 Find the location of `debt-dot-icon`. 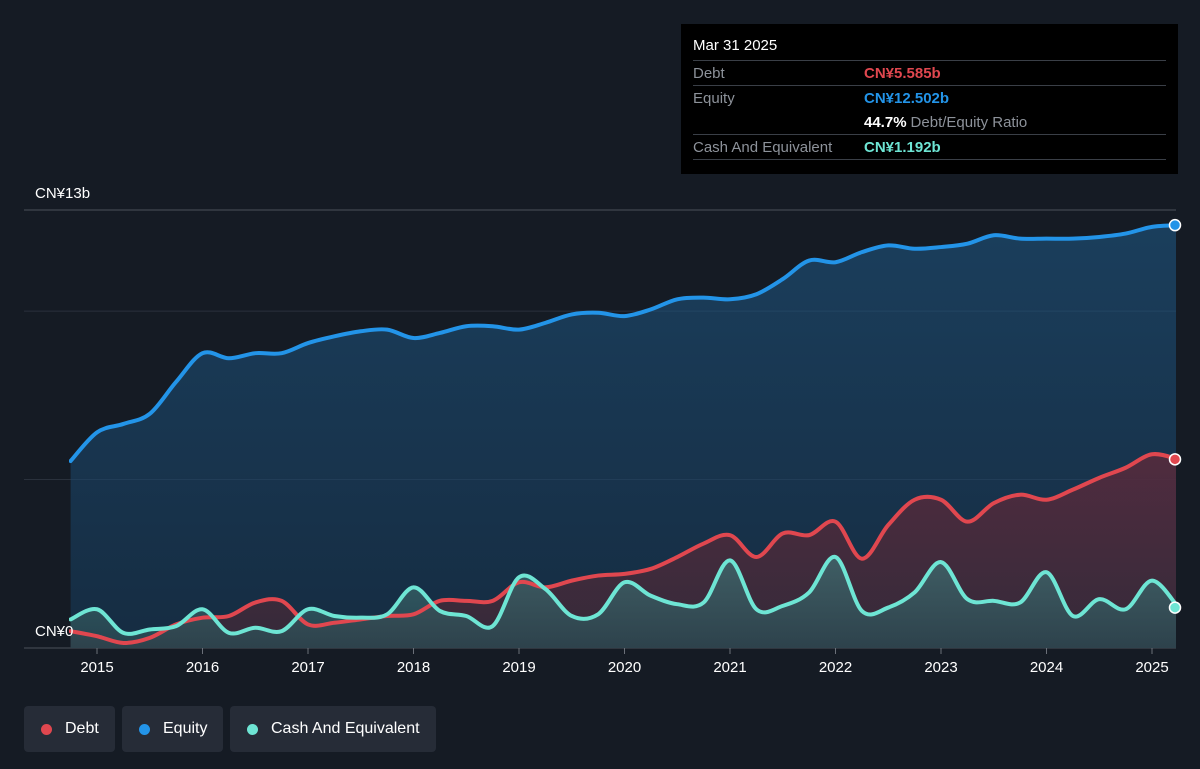

debt-dot-icon is located at coordinates (46, 729).